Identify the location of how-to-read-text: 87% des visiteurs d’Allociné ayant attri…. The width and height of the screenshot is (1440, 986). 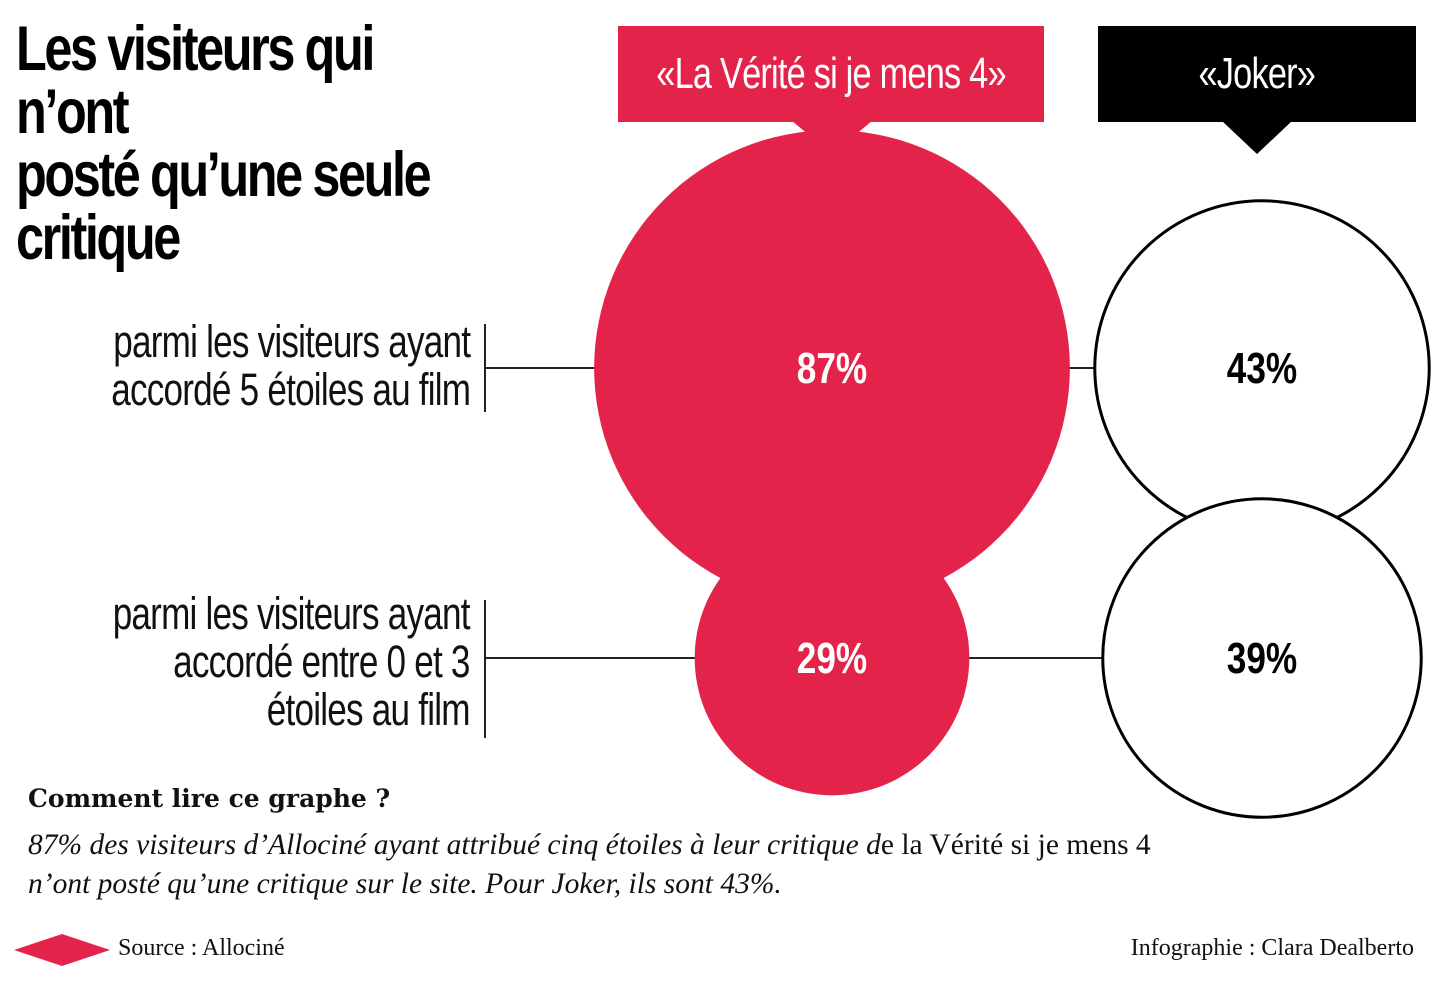
(718, 865).